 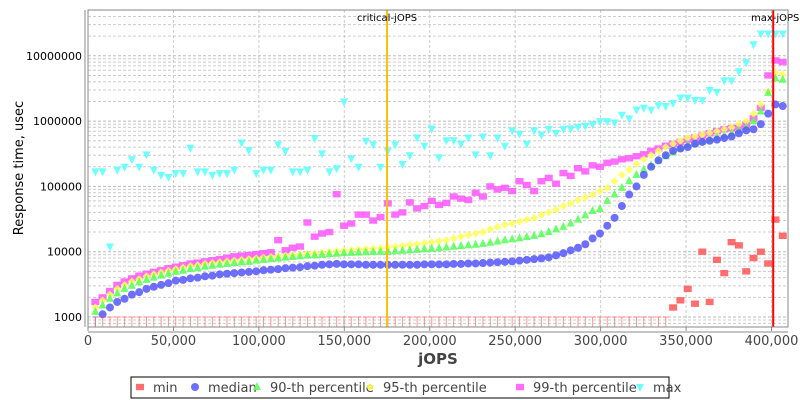 I want to click on x-tick-label: 300,000, so click(x=601, y=341).